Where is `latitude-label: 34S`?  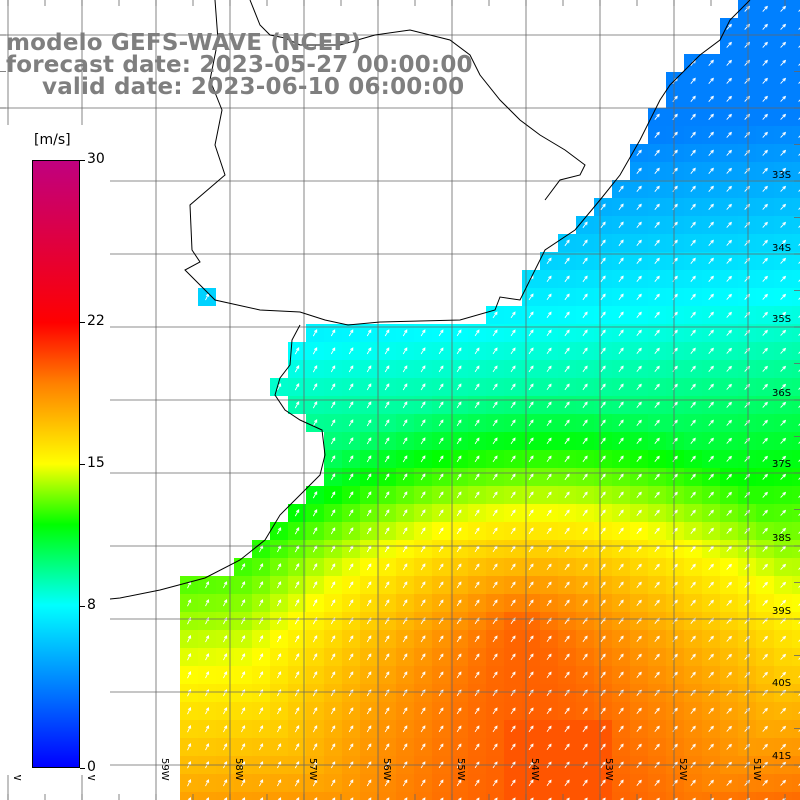
latitude-label: 34S is located at coordinates (781, 248).